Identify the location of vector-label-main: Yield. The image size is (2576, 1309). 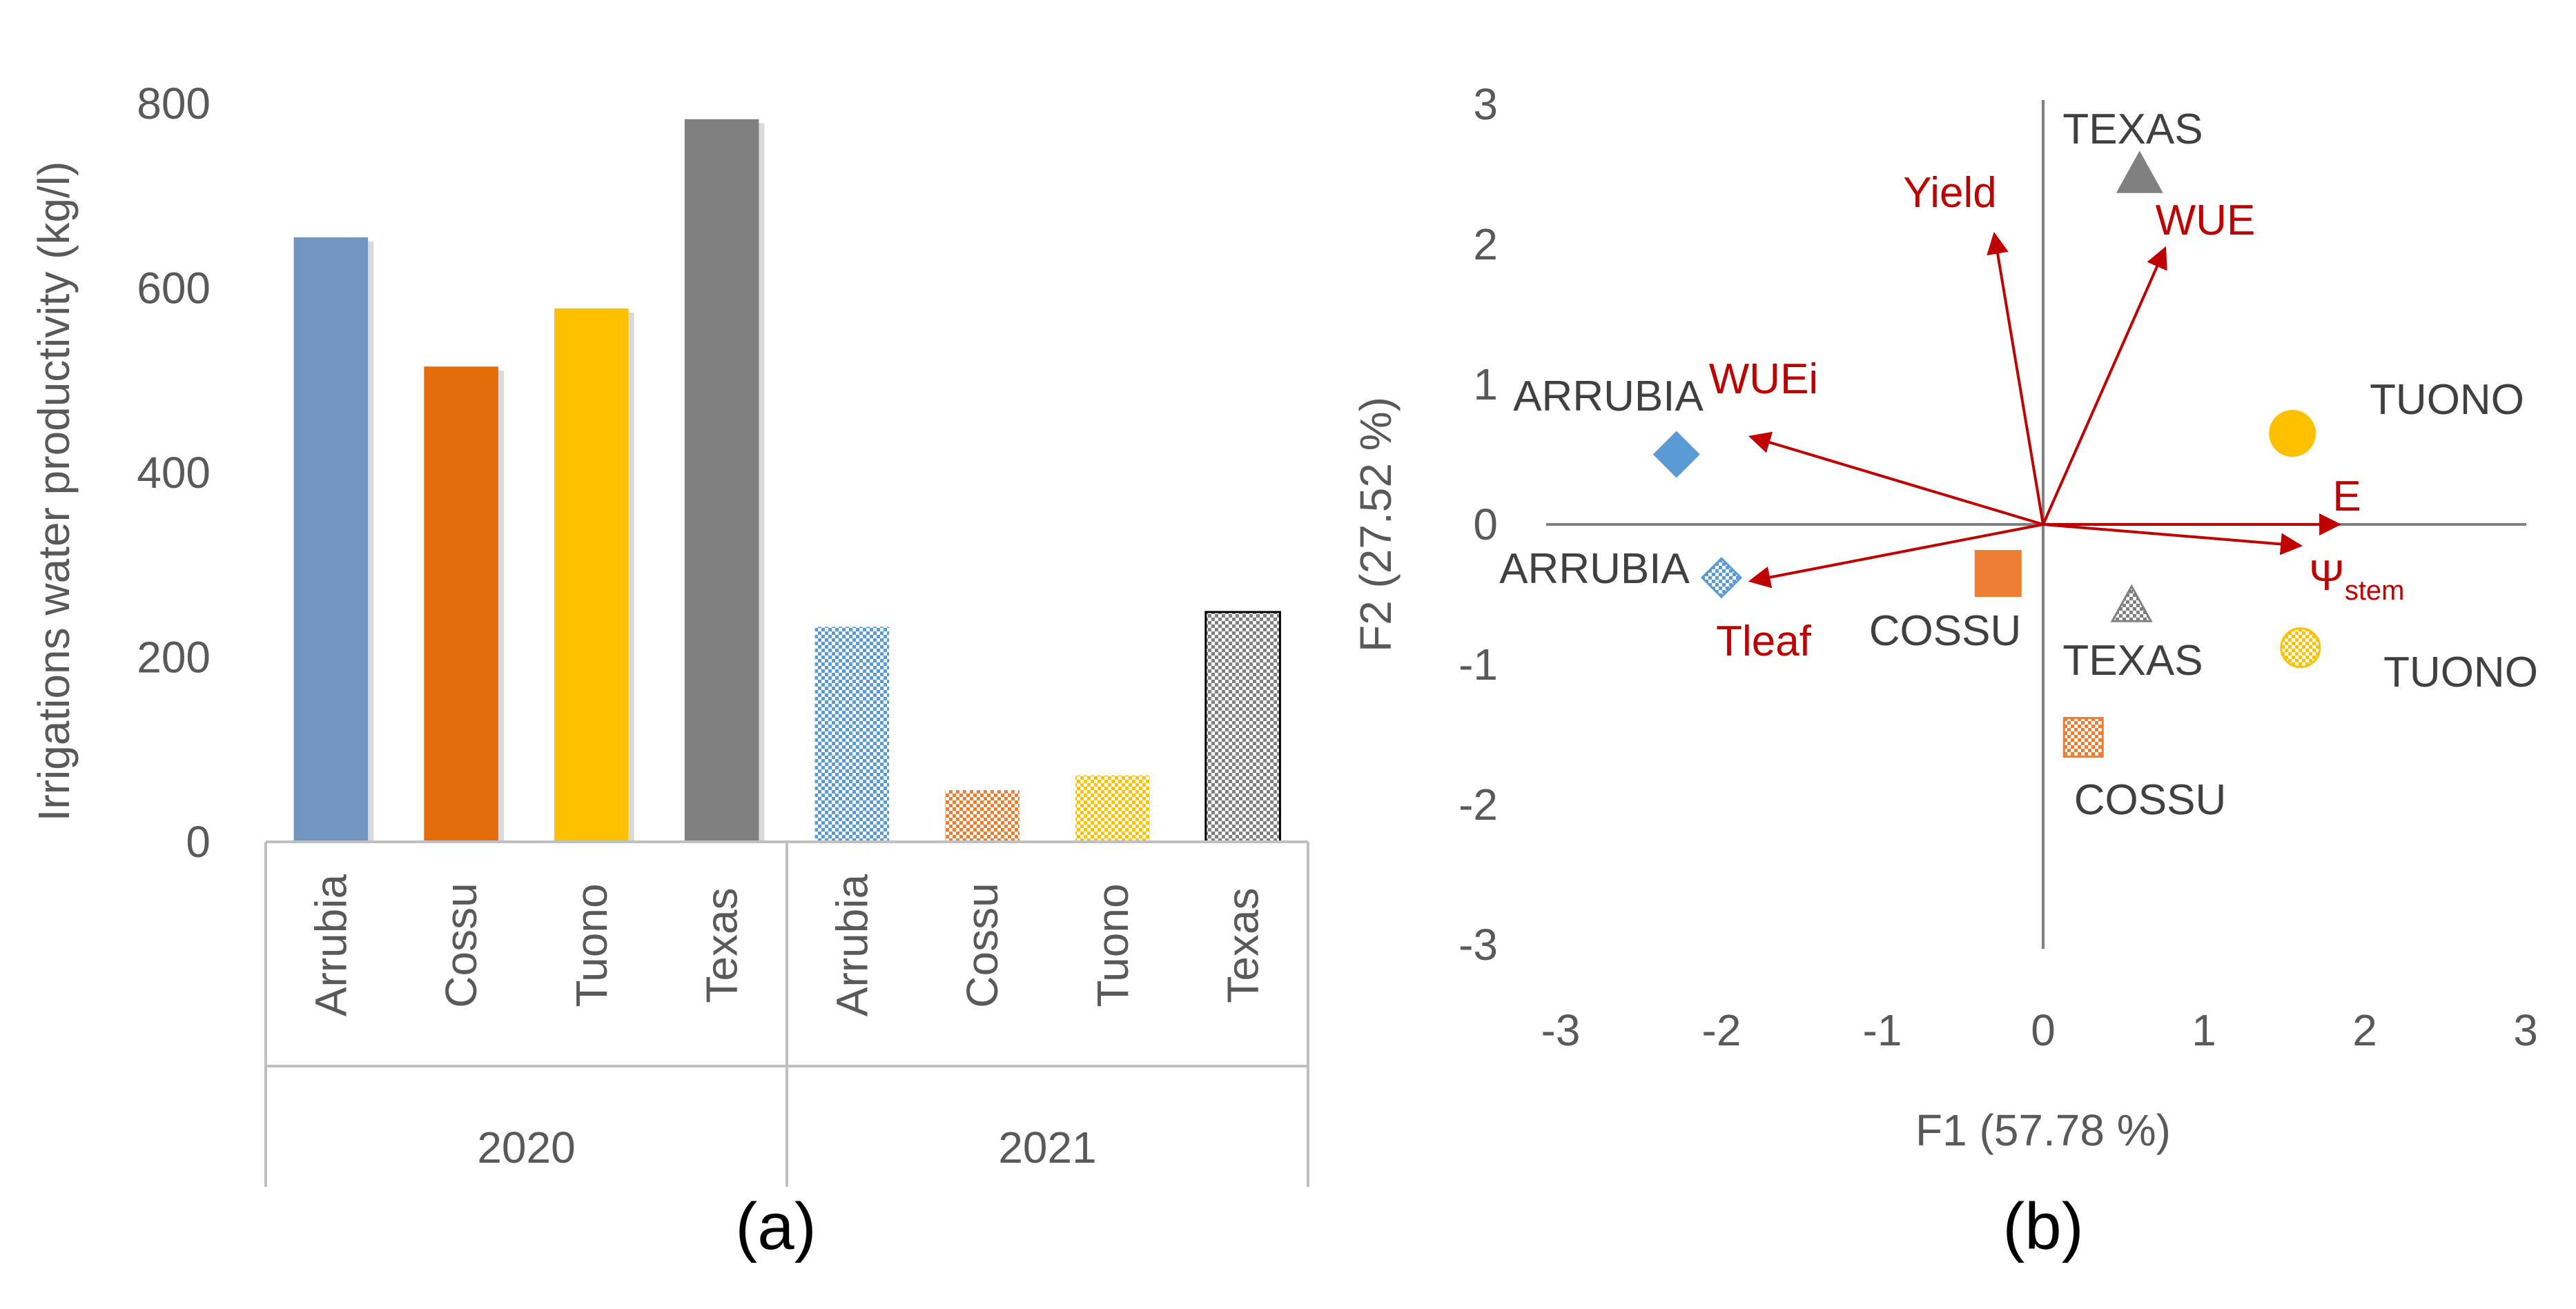
(1950, 193).